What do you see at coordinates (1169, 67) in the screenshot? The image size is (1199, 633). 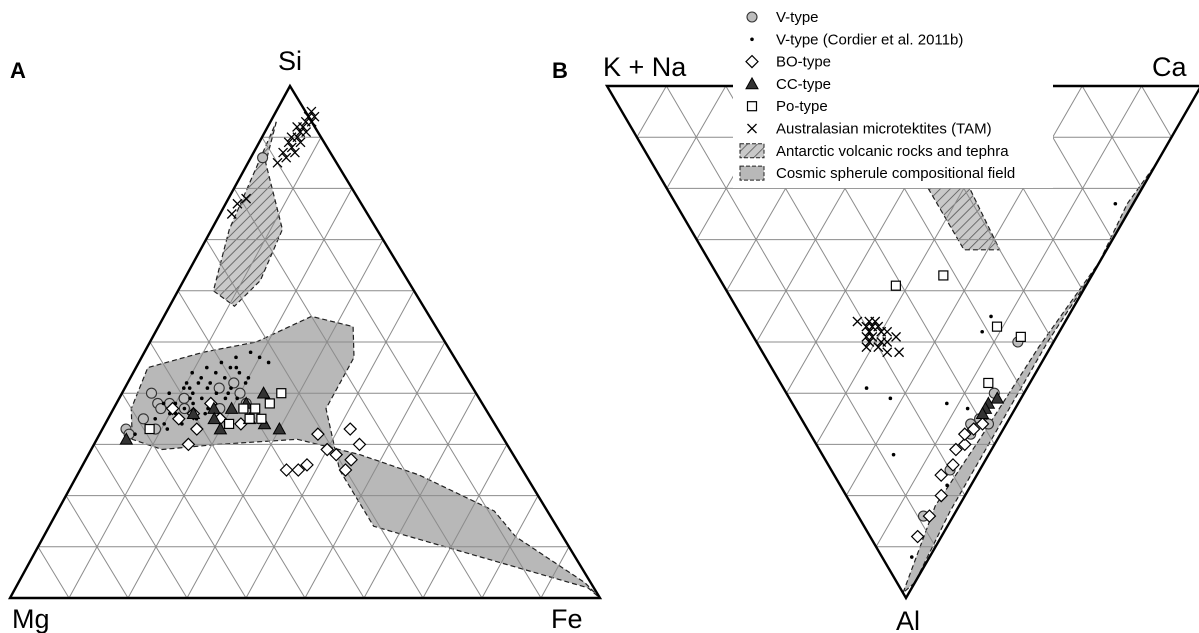 I see `vertex-ca-label: Ca` at bounding box center [1169, 67].